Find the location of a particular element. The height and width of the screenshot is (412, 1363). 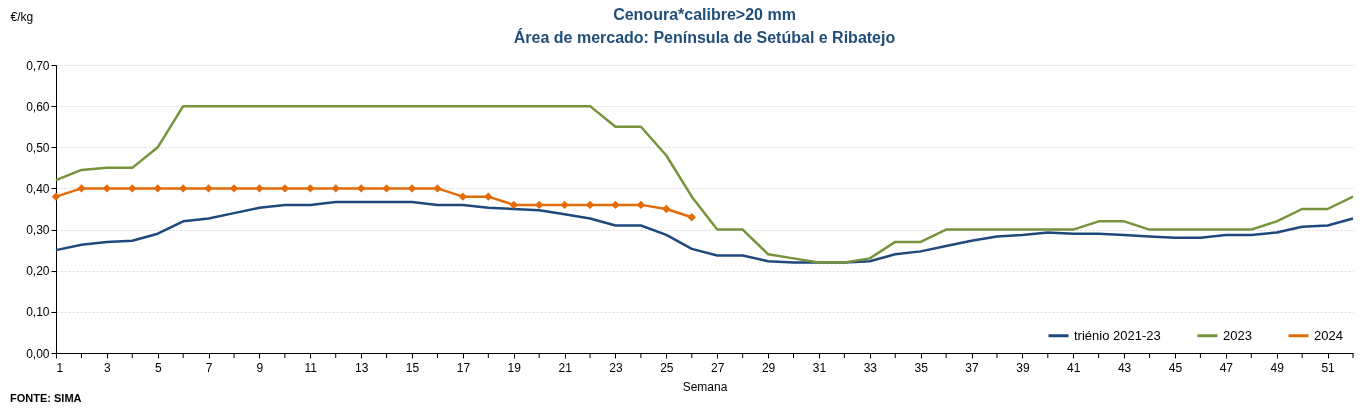

legend-label: 2023 is located at coordinates (1237, 335).